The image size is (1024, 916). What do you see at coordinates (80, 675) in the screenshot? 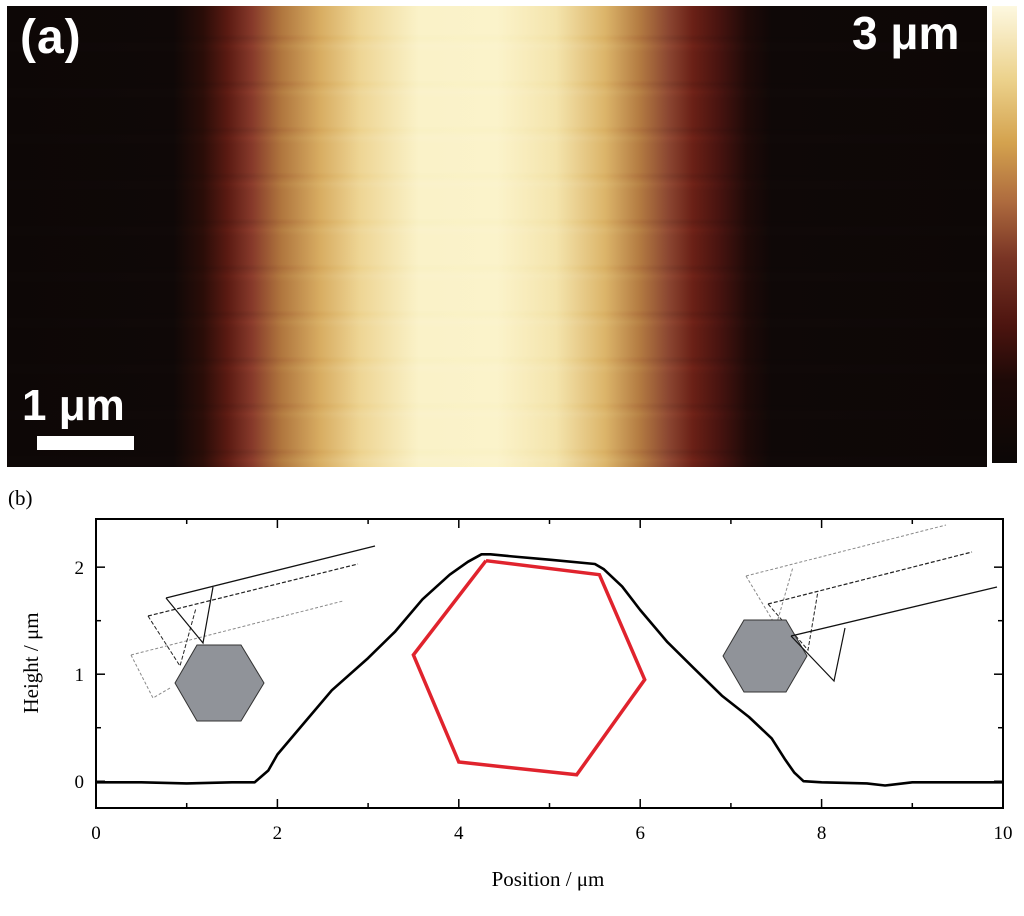
I see `y-tick-label: 1` at bounding box center [80, 675].